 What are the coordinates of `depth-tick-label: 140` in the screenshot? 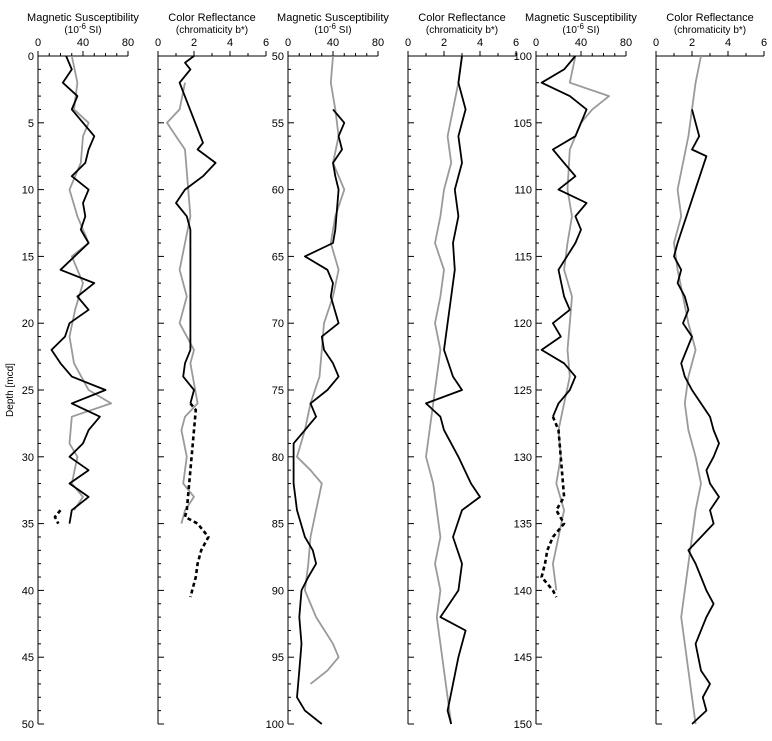 It's located at (523, 591).